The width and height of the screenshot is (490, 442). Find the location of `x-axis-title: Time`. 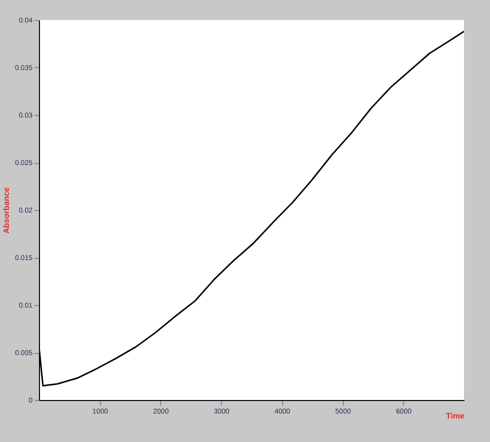

x-axis-title: Time is located at coordinates (456, 416).